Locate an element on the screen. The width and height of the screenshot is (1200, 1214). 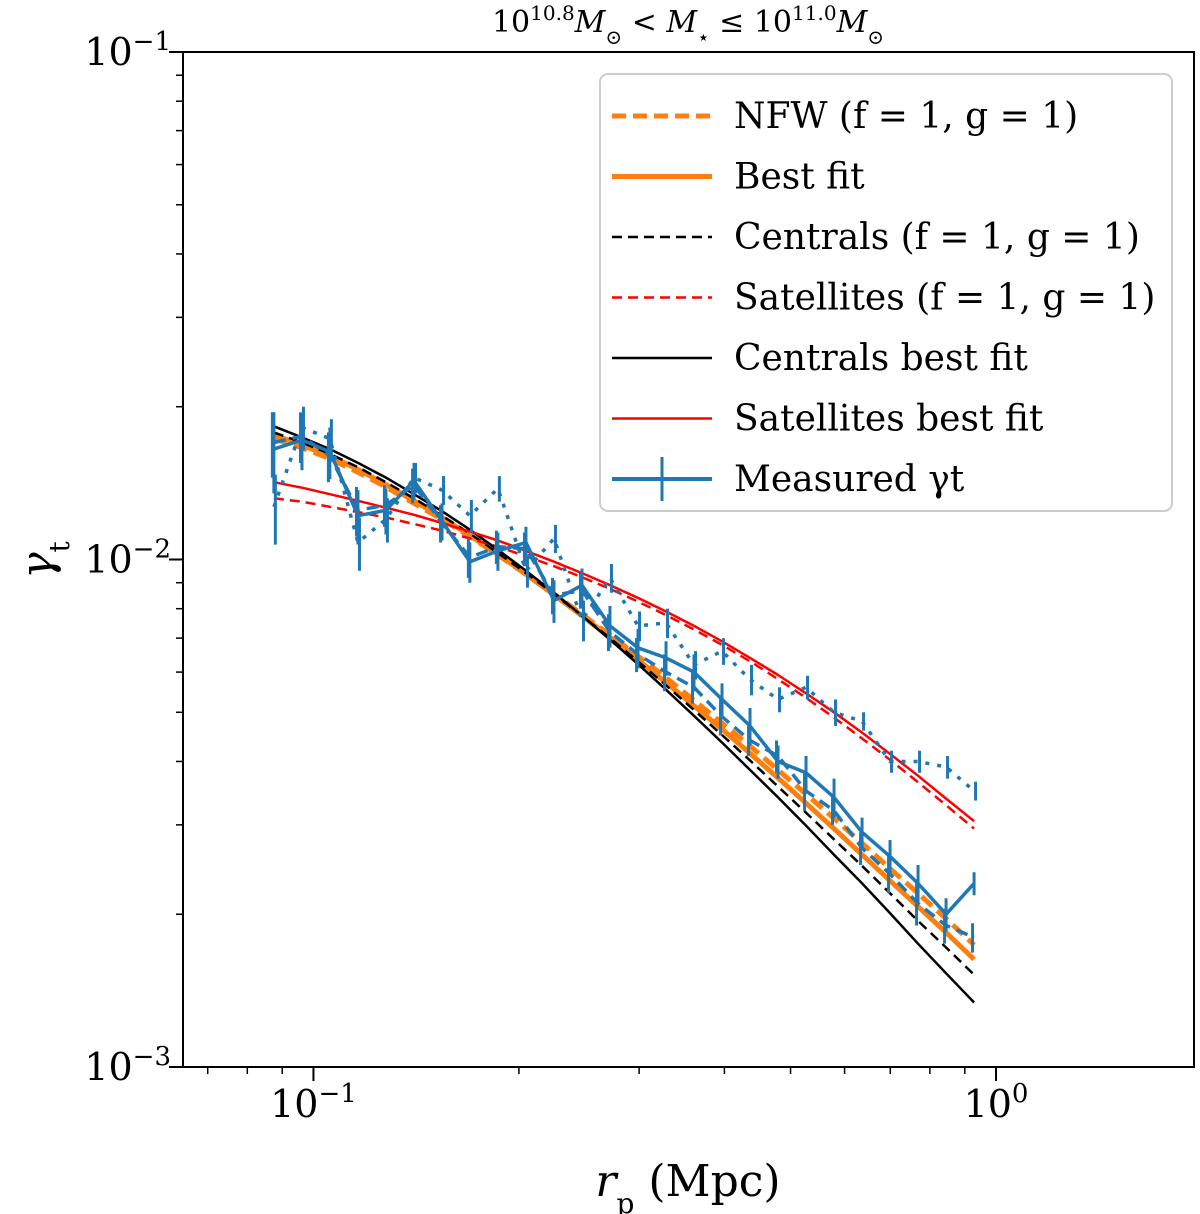
legend-label: Best fit is located at coordinates (799, 177).